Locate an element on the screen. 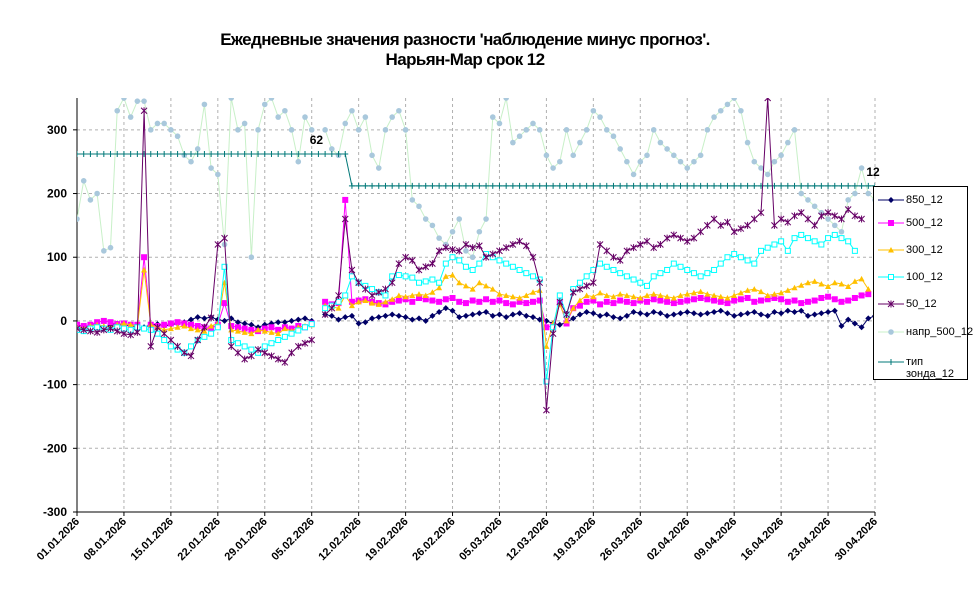  x-tick-label: 08.01.2026 is located at coordinates (105, 539).